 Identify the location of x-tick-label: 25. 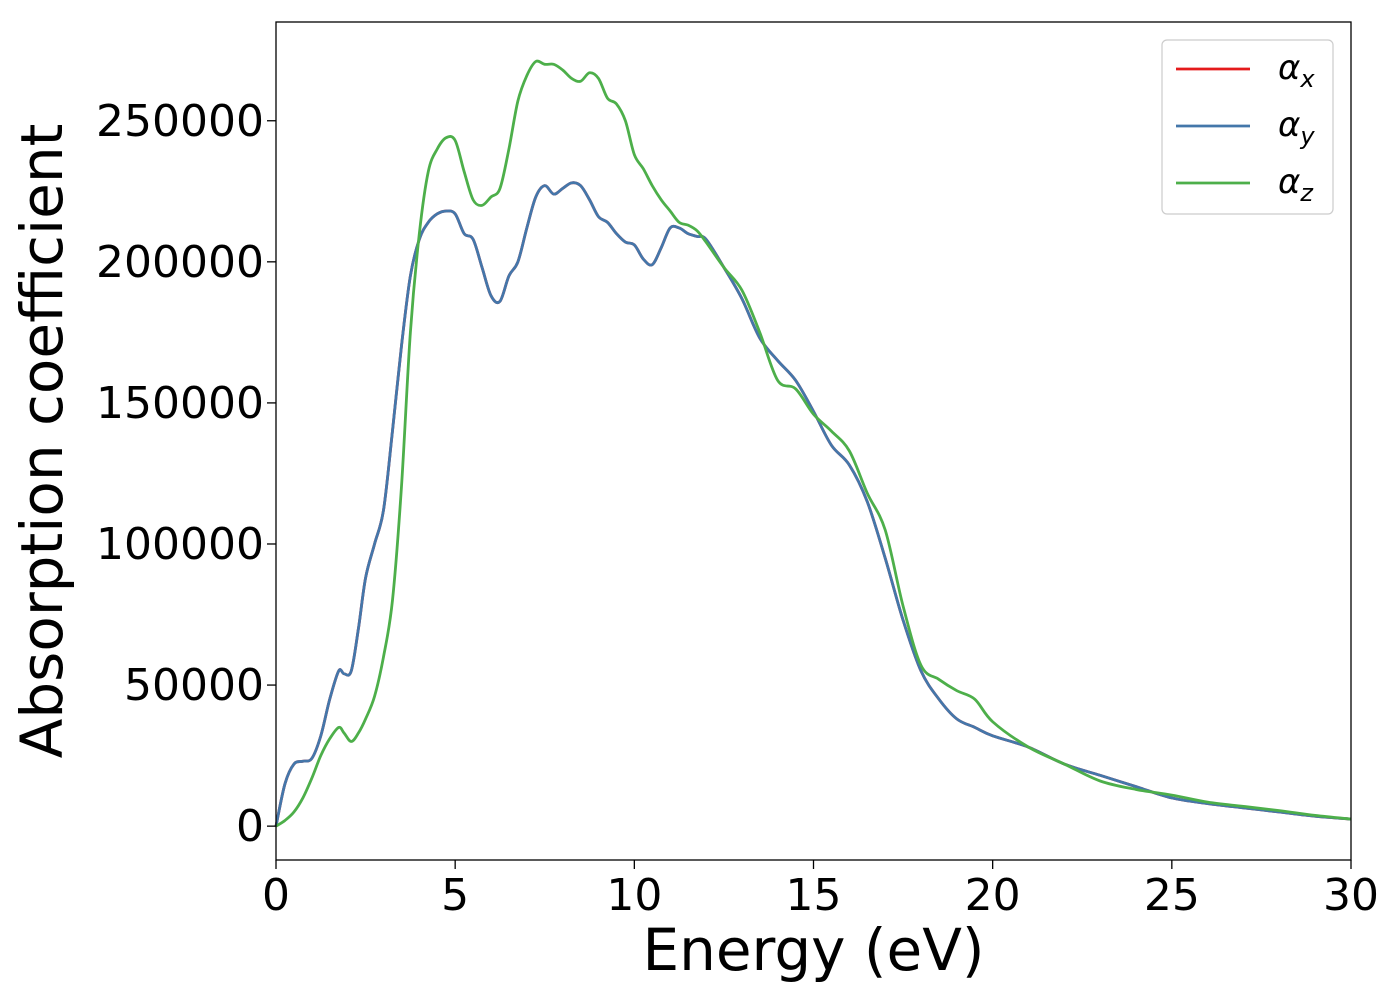
(1172, 895).